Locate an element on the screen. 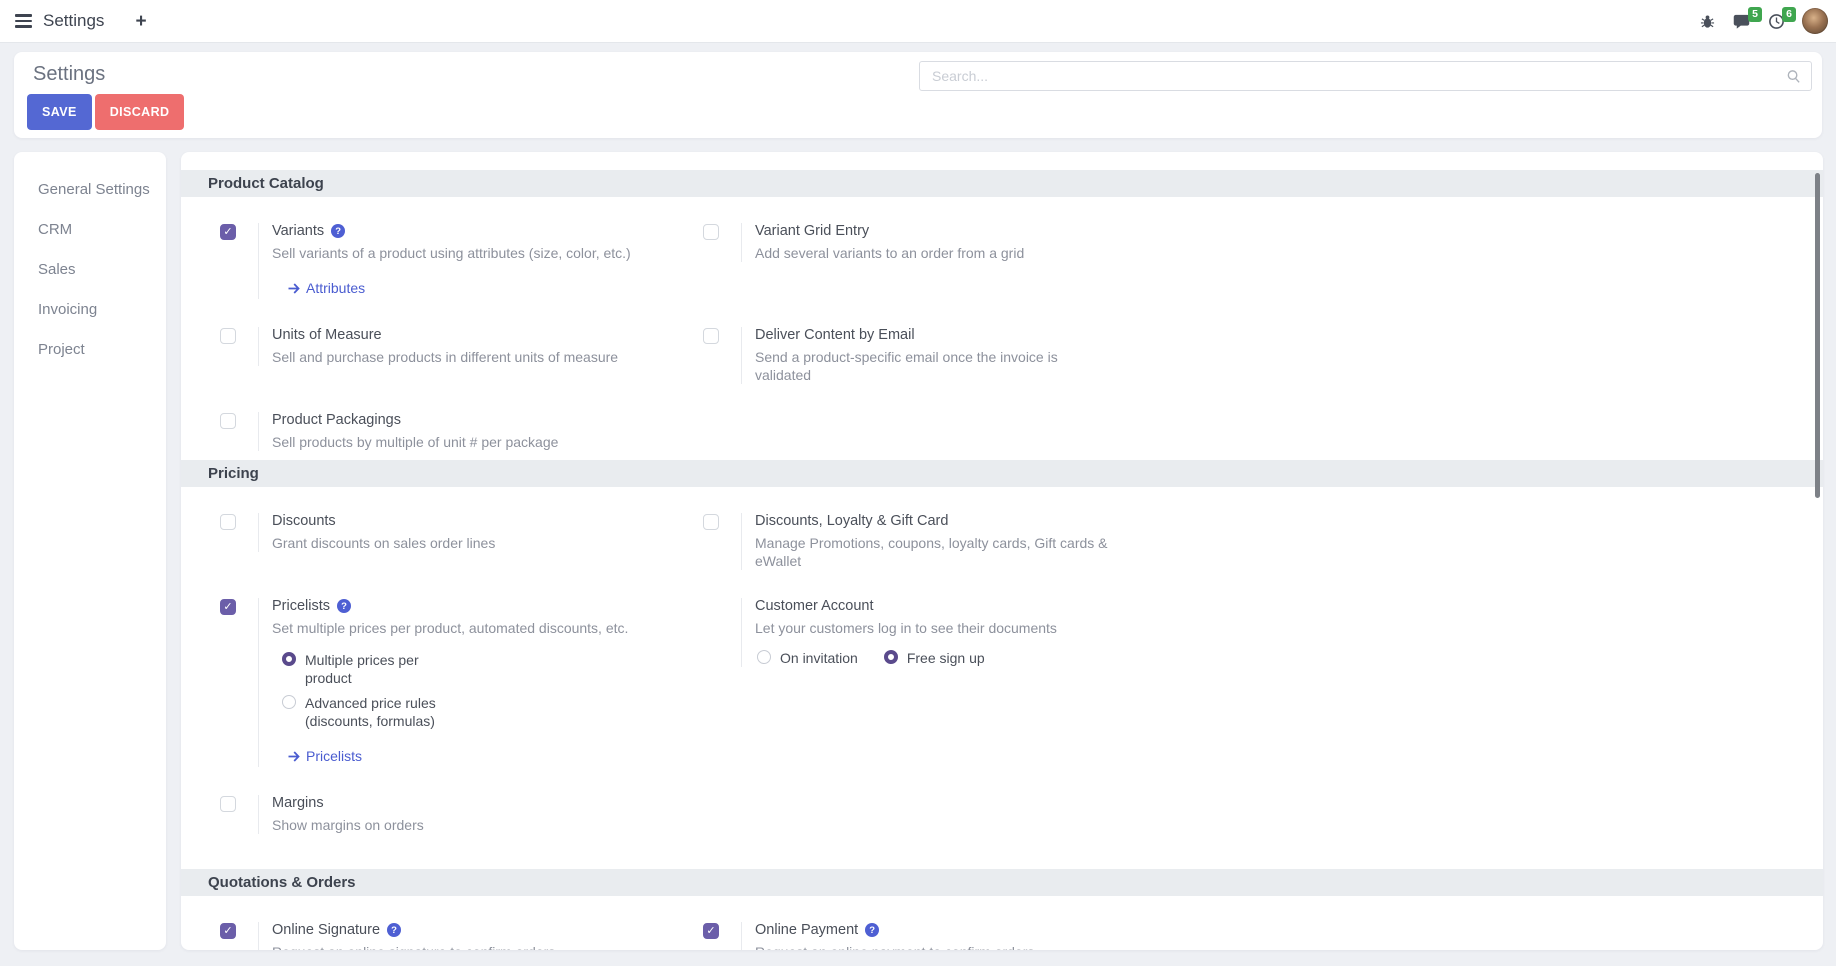 The width and height of the screenshot is (1836, 966). radio-label: Multiple prices per product is located at coordinates (362, 668).